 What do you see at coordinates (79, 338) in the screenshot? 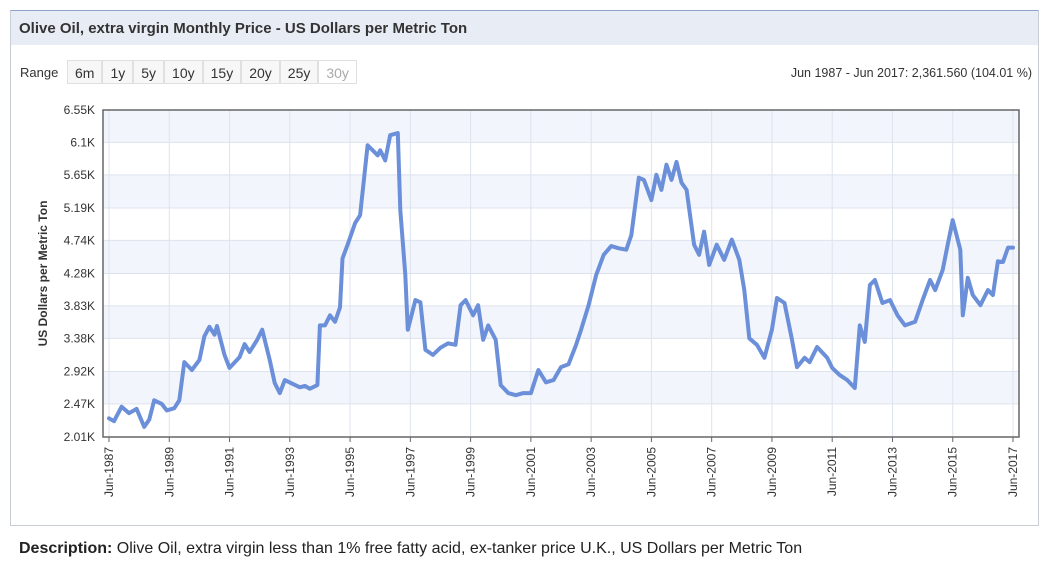
I see `y-tick-label: 3.38K` at bounding box center [79, 338].